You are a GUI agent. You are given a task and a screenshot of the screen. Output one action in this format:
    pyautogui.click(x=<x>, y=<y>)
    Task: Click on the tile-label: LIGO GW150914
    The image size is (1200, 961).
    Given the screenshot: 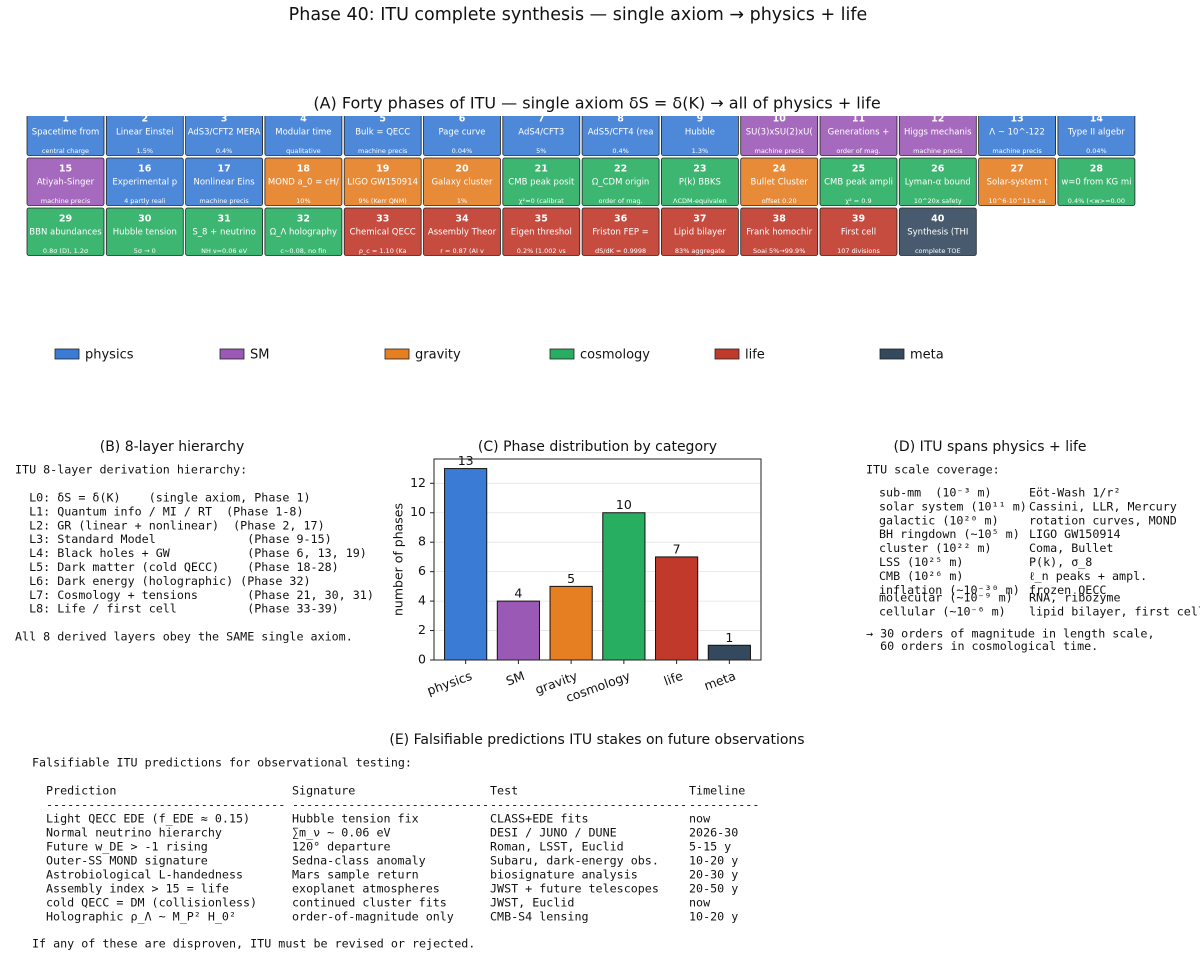 What is the action you would take?
    pyautogui.click(x=382, y=183)
    